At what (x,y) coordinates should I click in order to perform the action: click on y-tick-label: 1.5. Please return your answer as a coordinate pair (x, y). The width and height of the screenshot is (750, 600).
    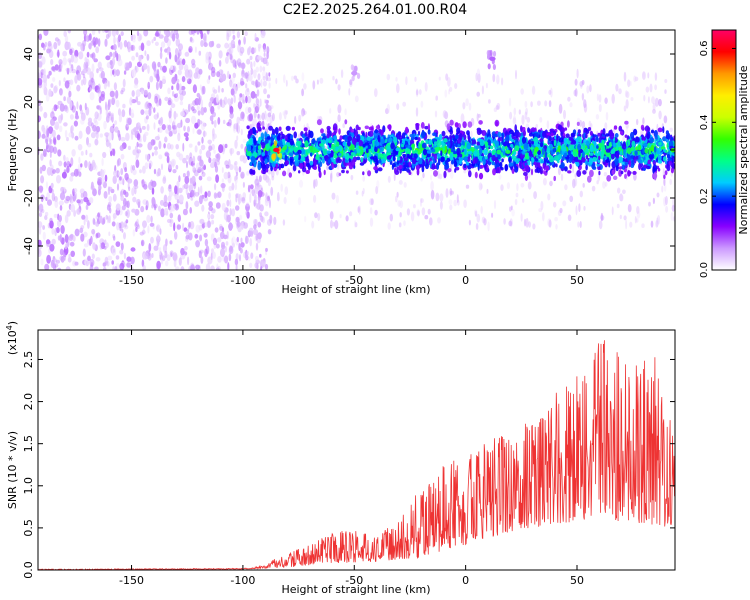
    Looking at the image, I should click on (28, 444).